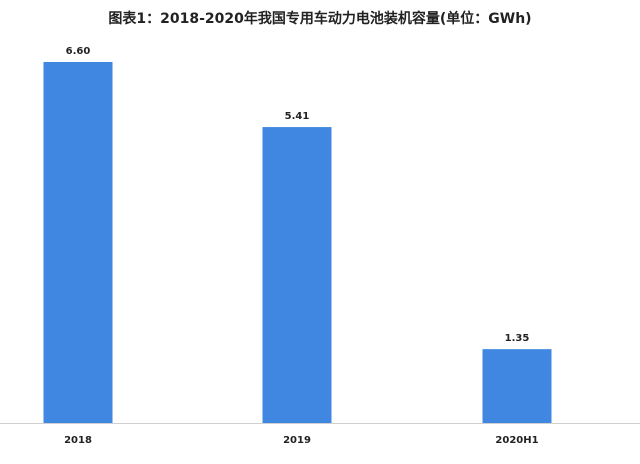 The image size is (640, 464). I want to click on value-label: 1.35, so click(517, 338).